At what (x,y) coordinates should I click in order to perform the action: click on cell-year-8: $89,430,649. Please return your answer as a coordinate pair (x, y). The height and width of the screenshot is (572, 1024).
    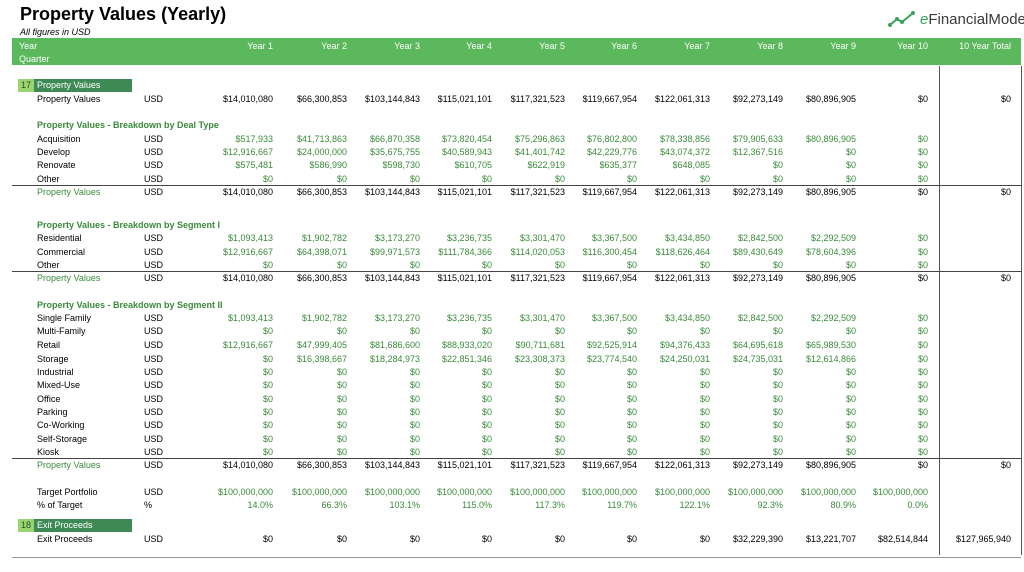
    Looking at the image, I should click on (757, 252).